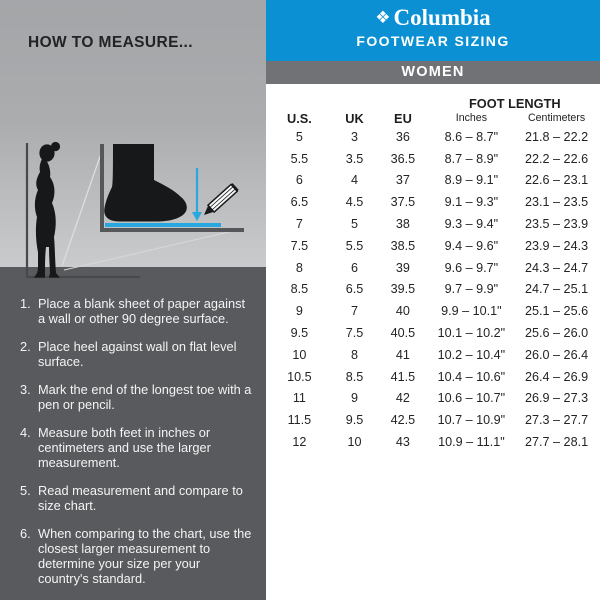 The image size is (600, 600). What do you see at coordinates (433, 399) in the screenshot?
I see `table-row: 11 9 42 10.6 – 10.7" 26.9 – 27.3` at bounding box center [433, 399].